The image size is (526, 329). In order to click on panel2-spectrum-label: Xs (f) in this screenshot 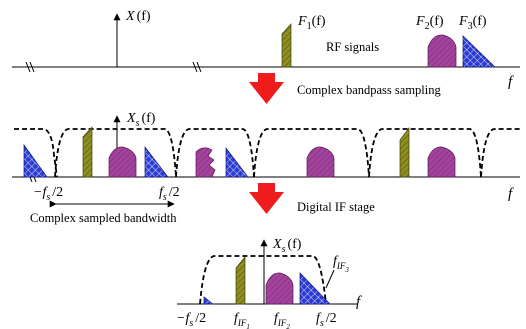, I will do `click(141, 120)`.